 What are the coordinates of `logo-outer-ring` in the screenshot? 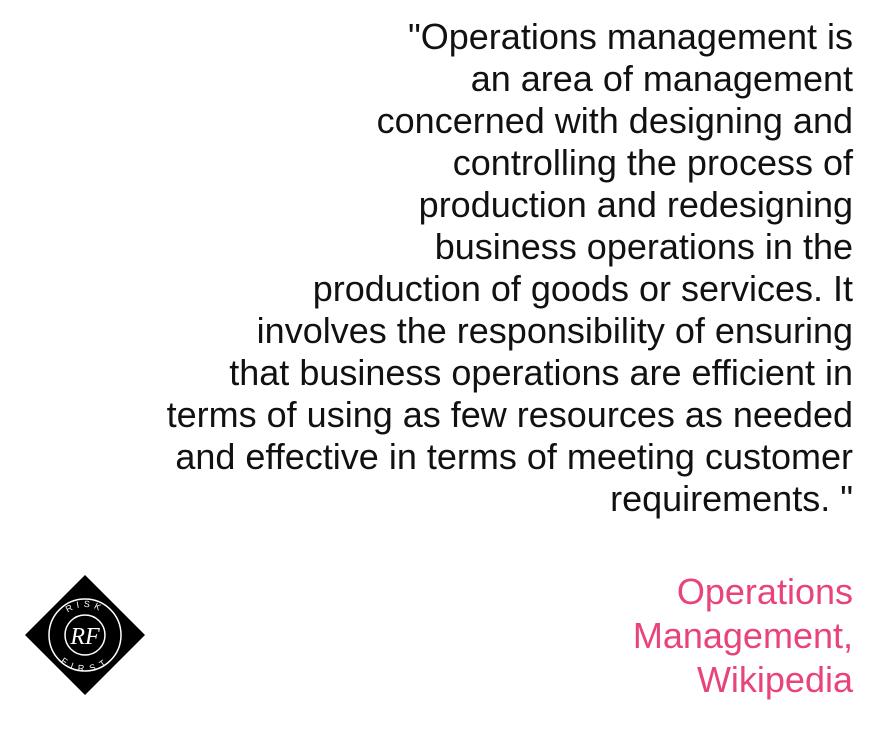 It's located at (85, 635).